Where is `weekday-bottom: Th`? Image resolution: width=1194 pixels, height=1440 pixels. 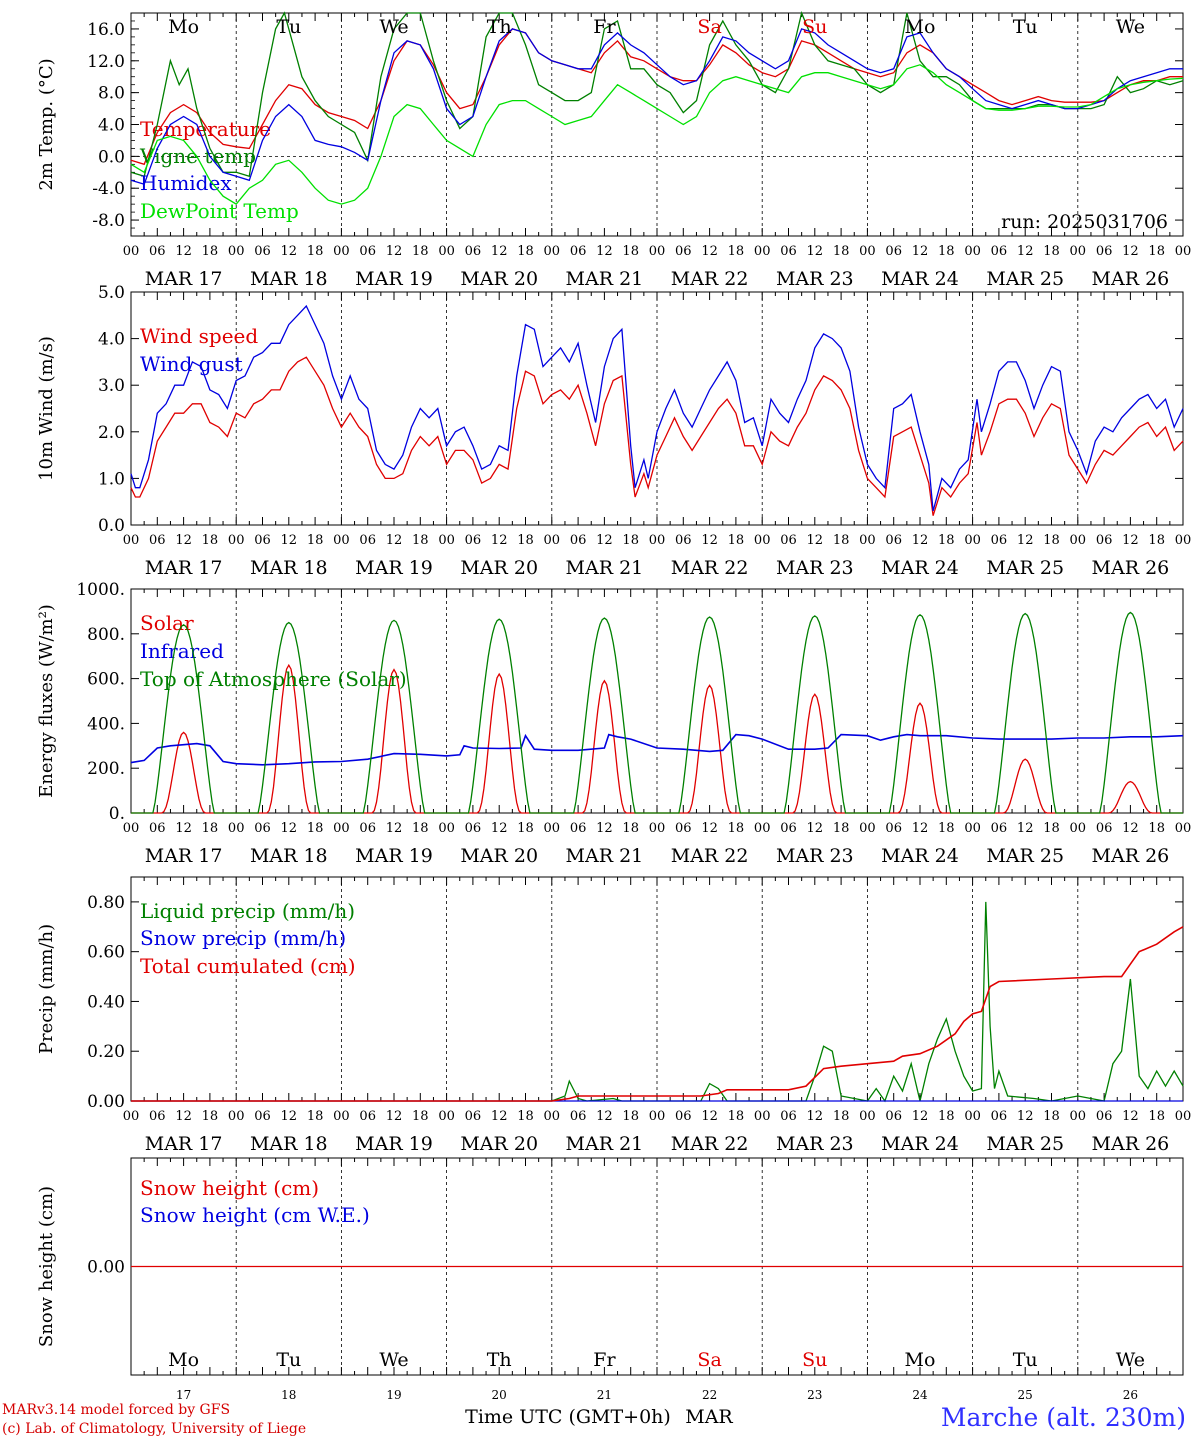 weekday-bottom: Th is located at coordinates (499, 1360).